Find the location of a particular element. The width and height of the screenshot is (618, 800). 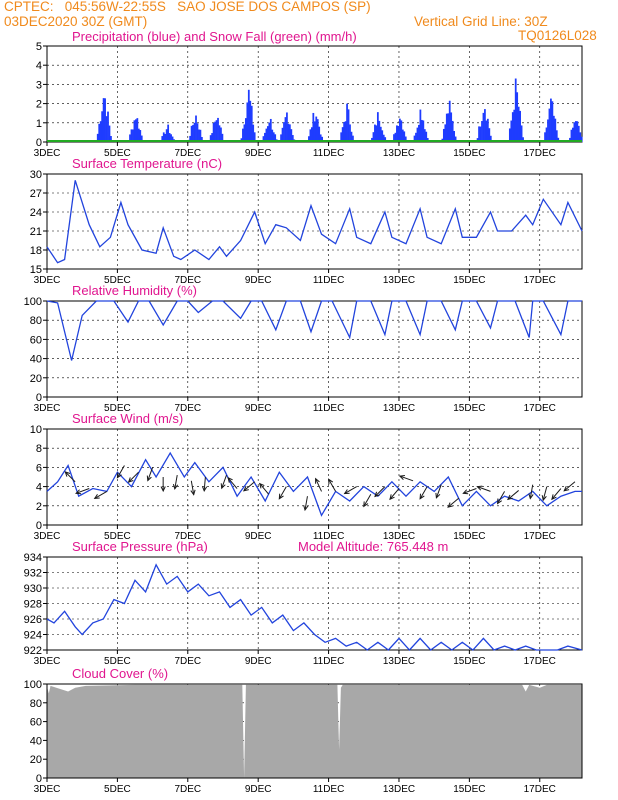

temp-ytick-label: 27 is located at coordinates (36, 194).